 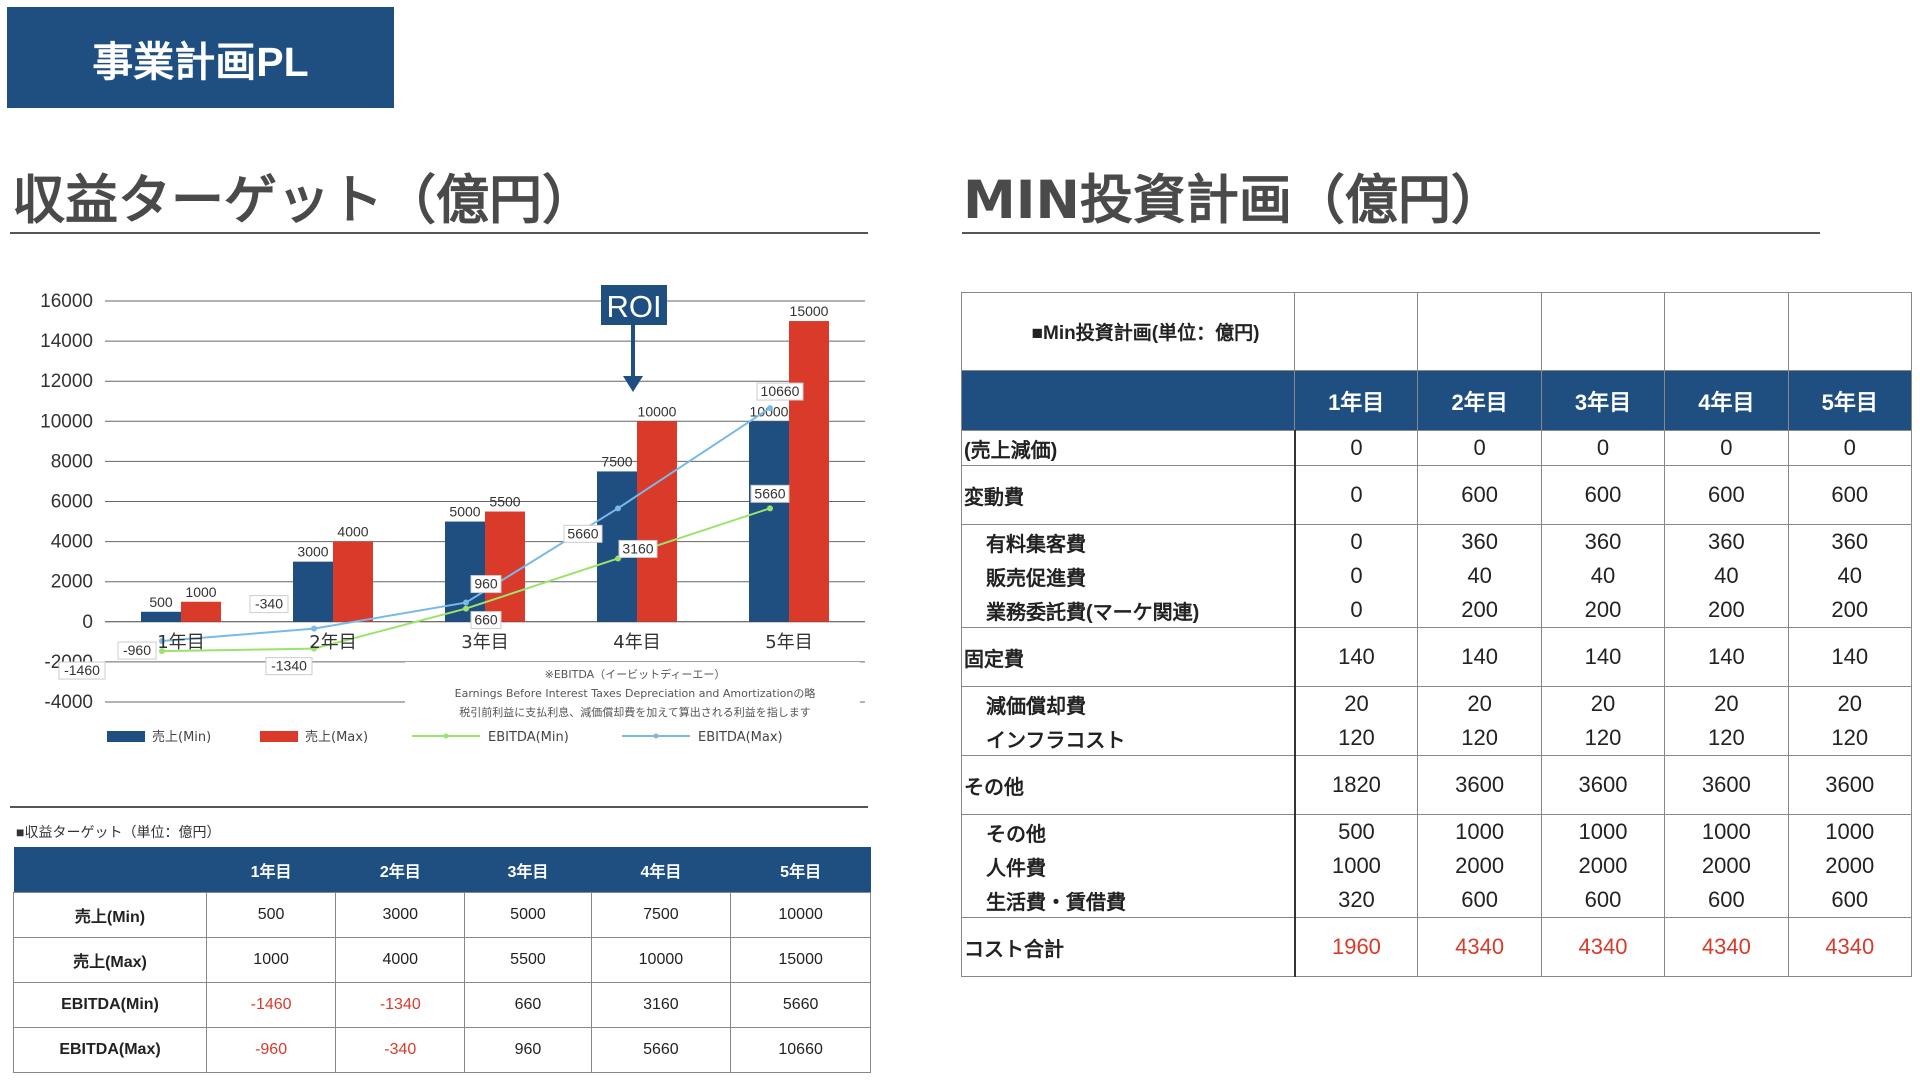 I want to click on header-cell: 1年目, so click(x=271, y=870).